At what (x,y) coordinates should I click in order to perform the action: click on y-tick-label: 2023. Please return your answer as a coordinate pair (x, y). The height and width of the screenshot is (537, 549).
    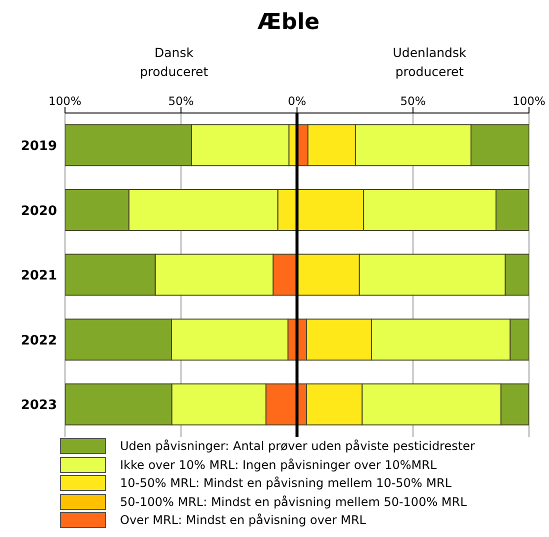
    Looking at the image, I should click on (38, 406).